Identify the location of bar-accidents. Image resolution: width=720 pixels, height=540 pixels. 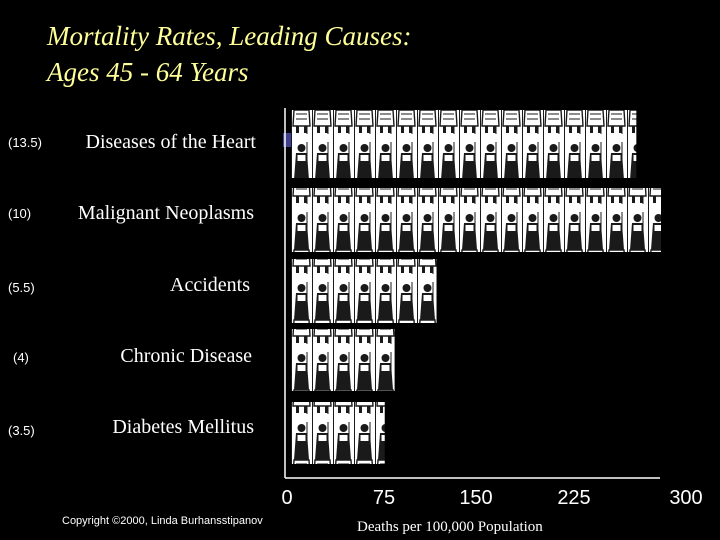
(364, 291).